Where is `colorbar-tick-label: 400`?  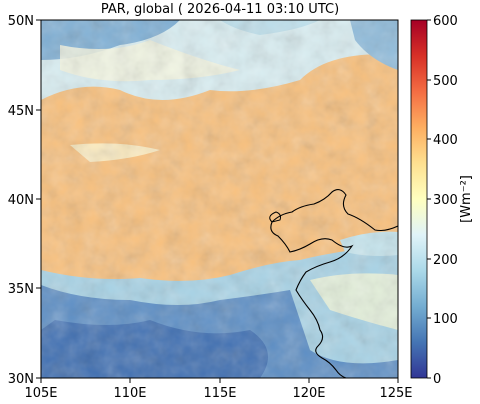
colorbar-tick-label: 400 is located at coordinates (445, 140).